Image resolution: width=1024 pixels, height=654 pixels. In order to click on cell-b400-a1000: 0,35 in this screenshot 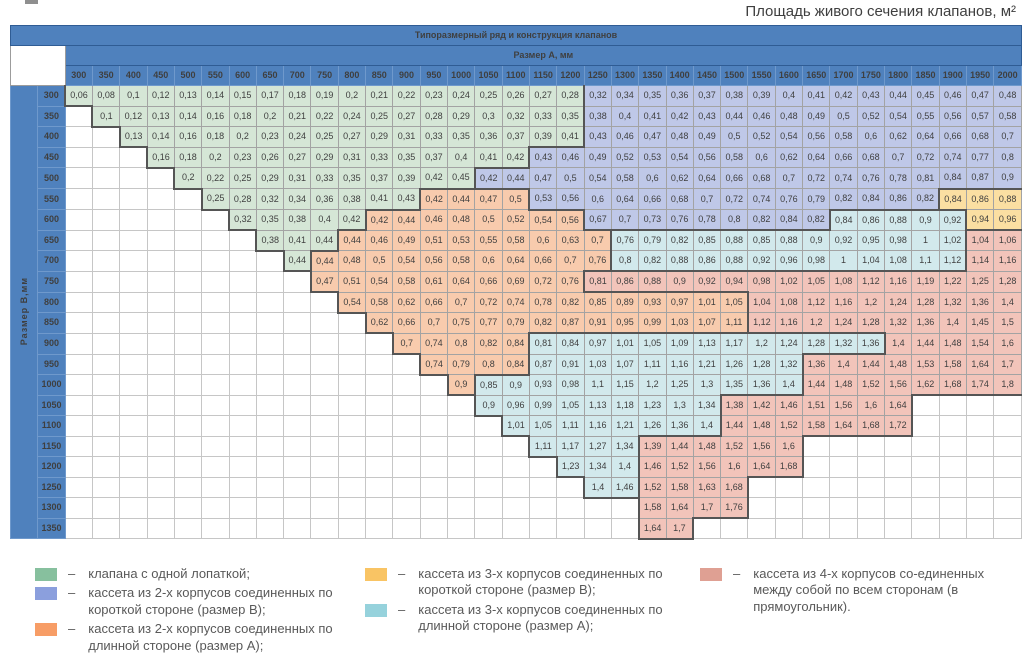, I will do `click(461, 137)`.